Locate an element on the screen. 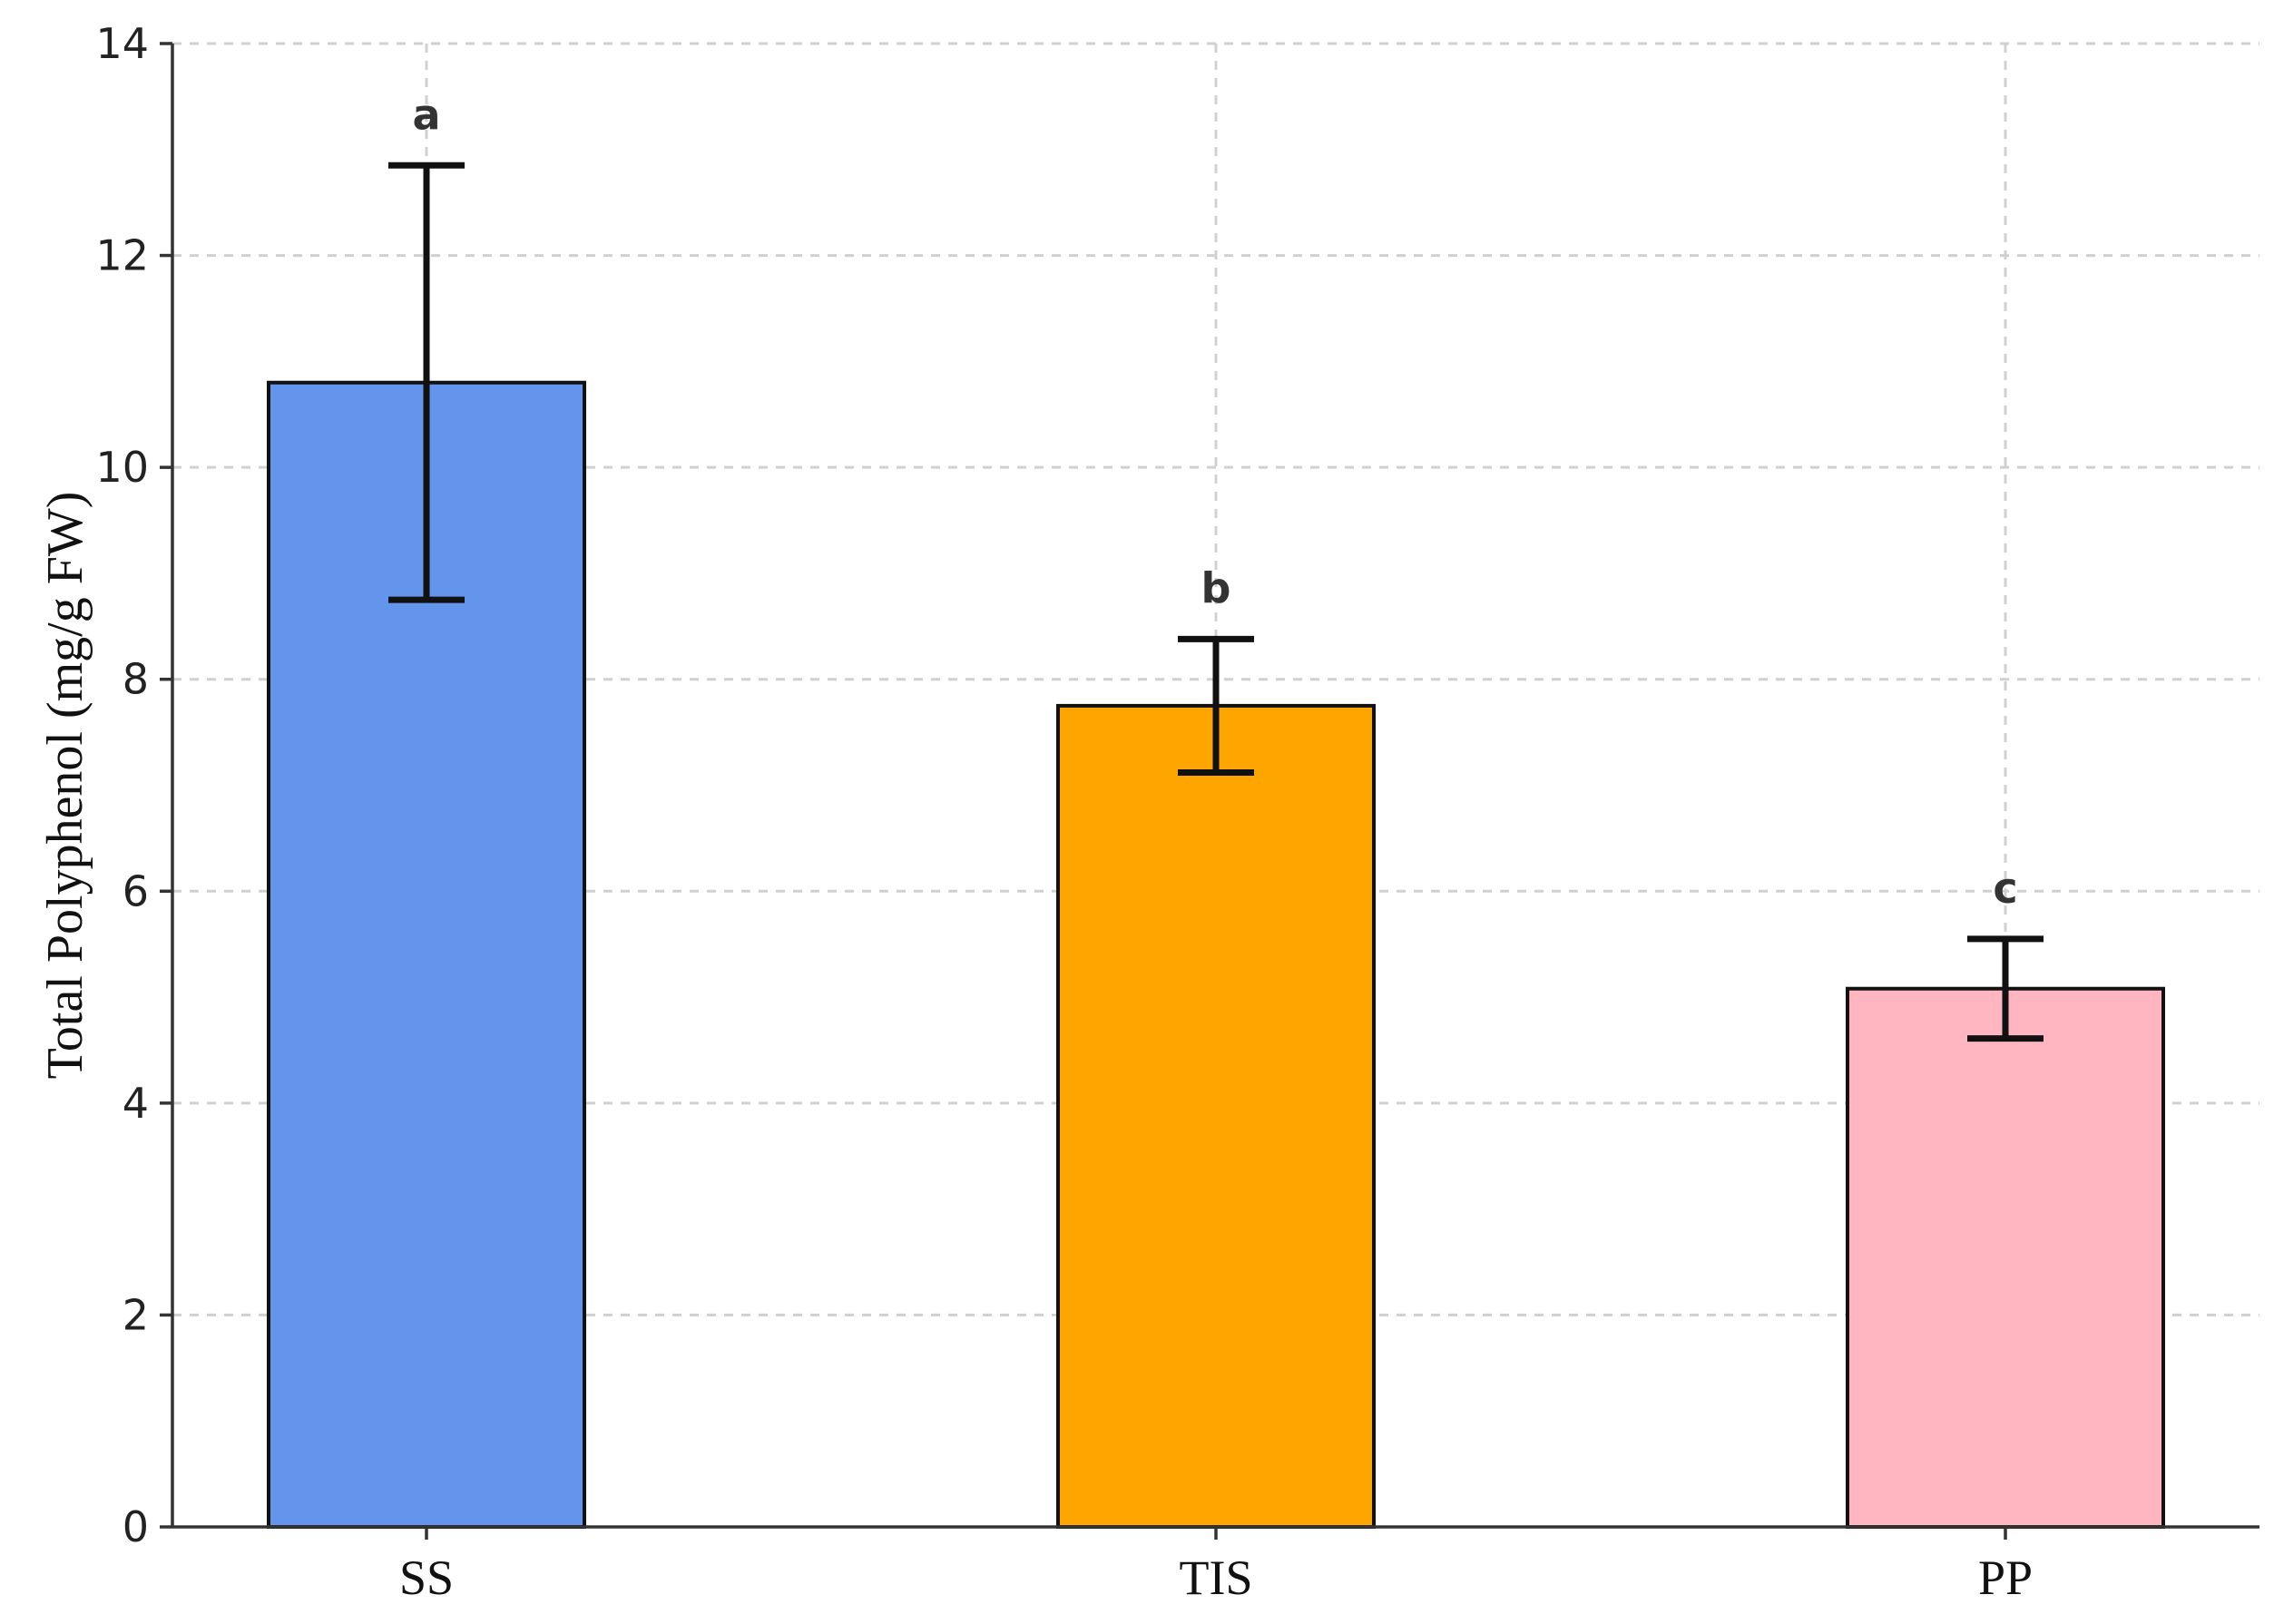 The width and height of the screenshot is (2274, 1624). y-tick-label: 0 is located at coordinates (136, 1526).